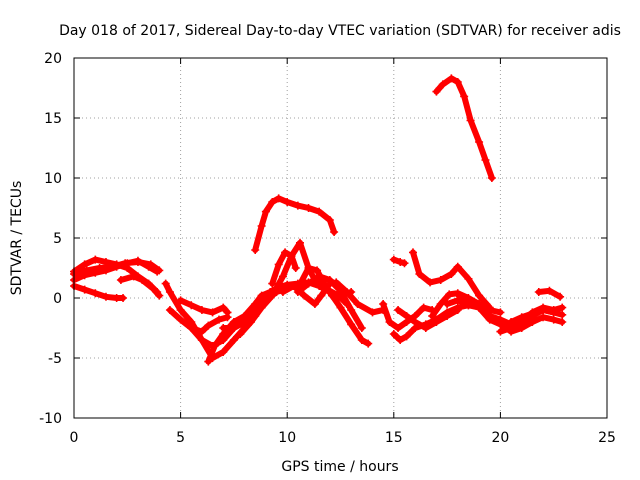 The width and height of the screenshot is (640, 480). Describe the element at coordinates (500, 438) in the screenshot. I see `x-tick-label: 20` at that location.